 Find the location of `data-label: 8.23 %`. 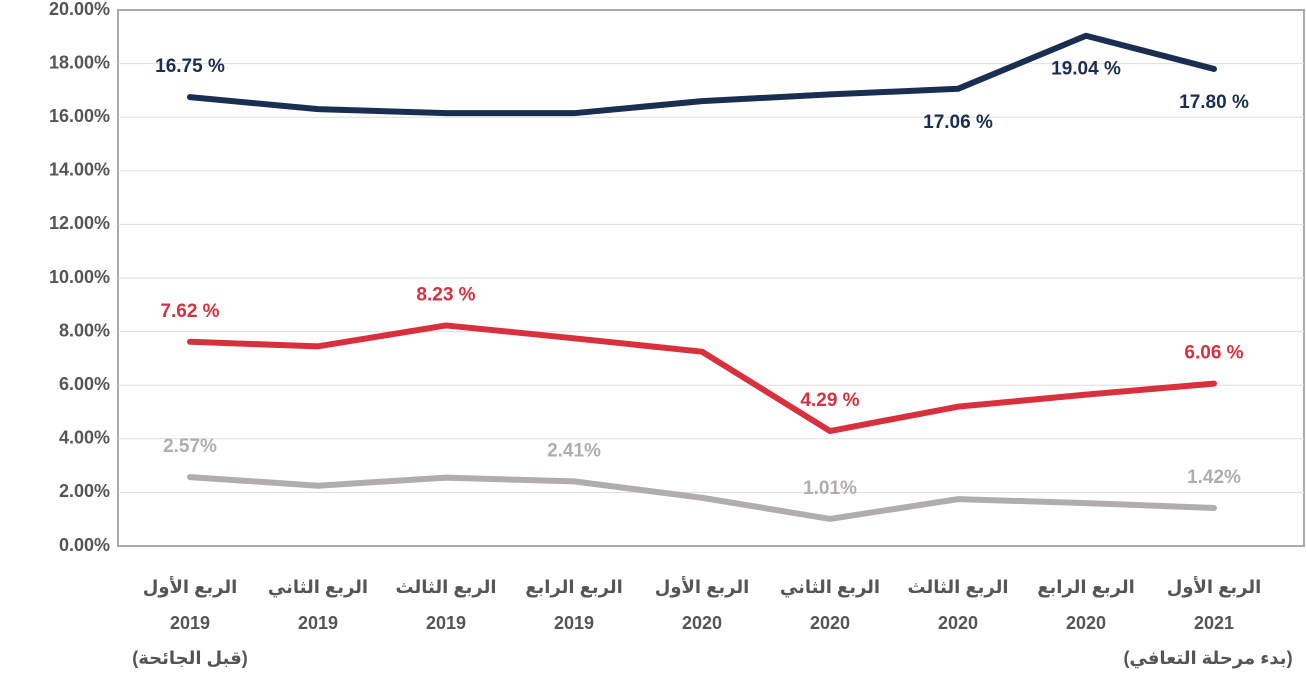

data-label: 8.23 % is located at coordinates (445, 294).